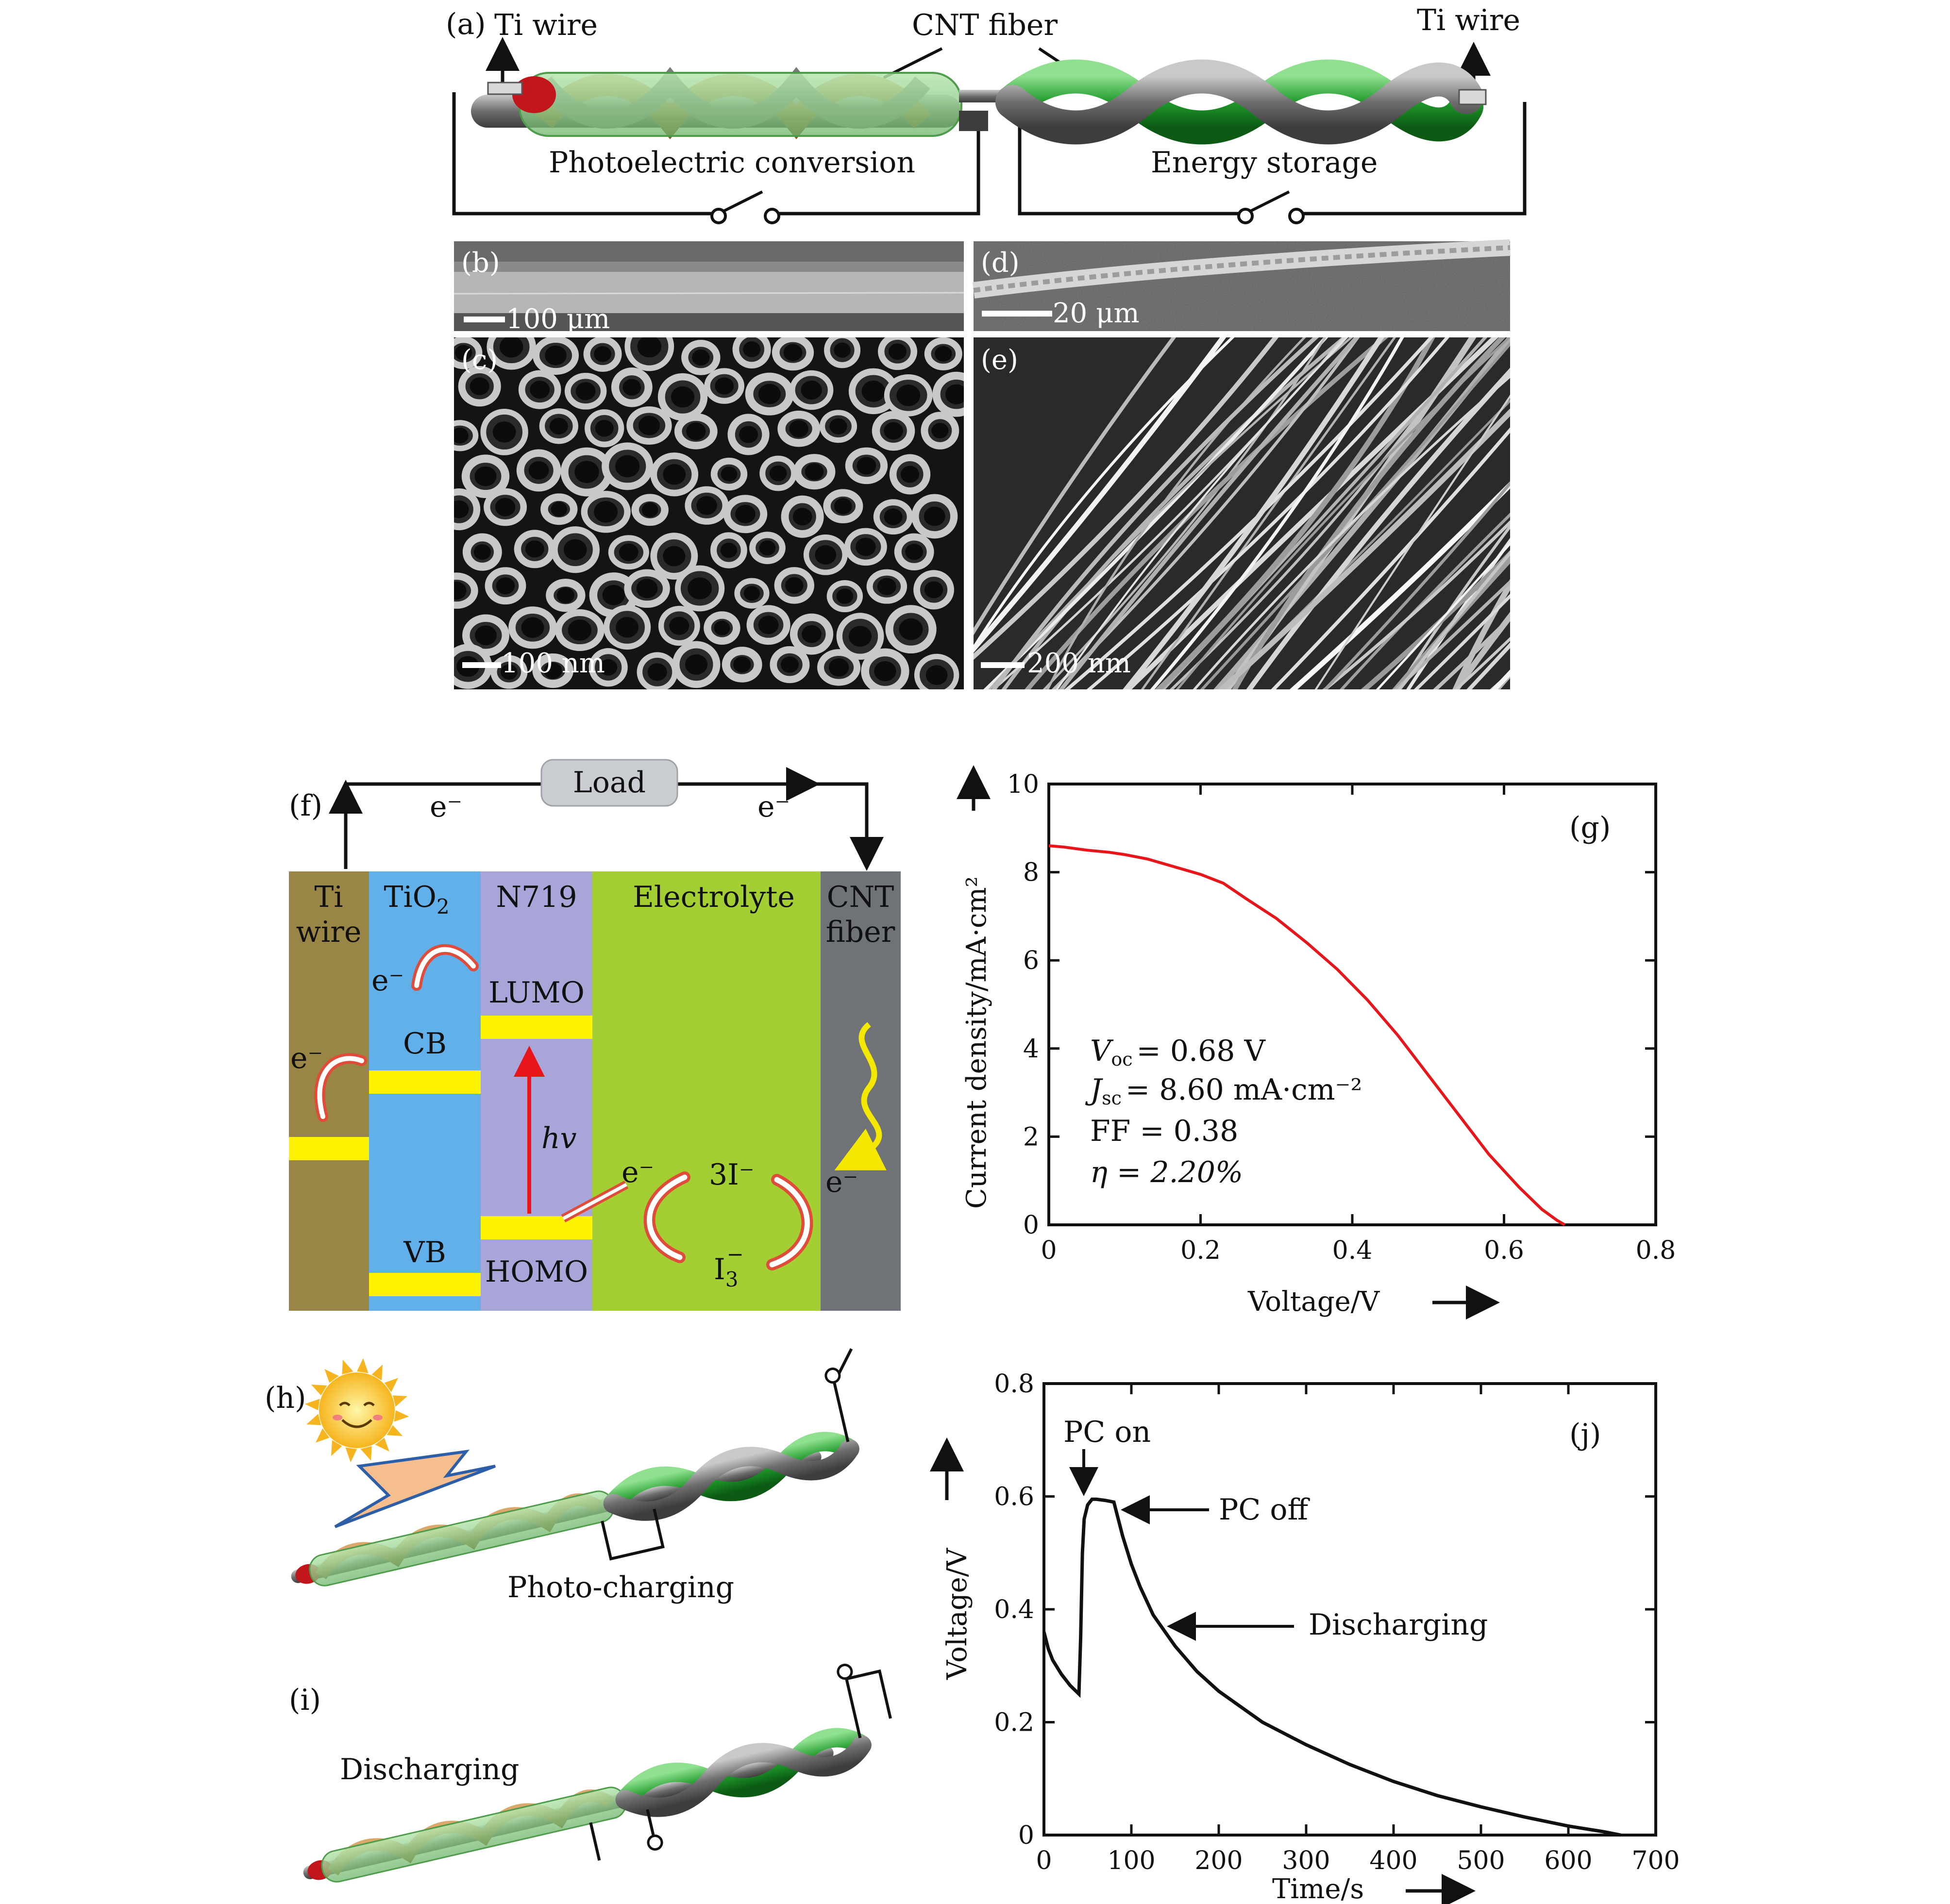  I want to click on chart-g-voc: Voc = 0.68 V, so click(1178, 1052).